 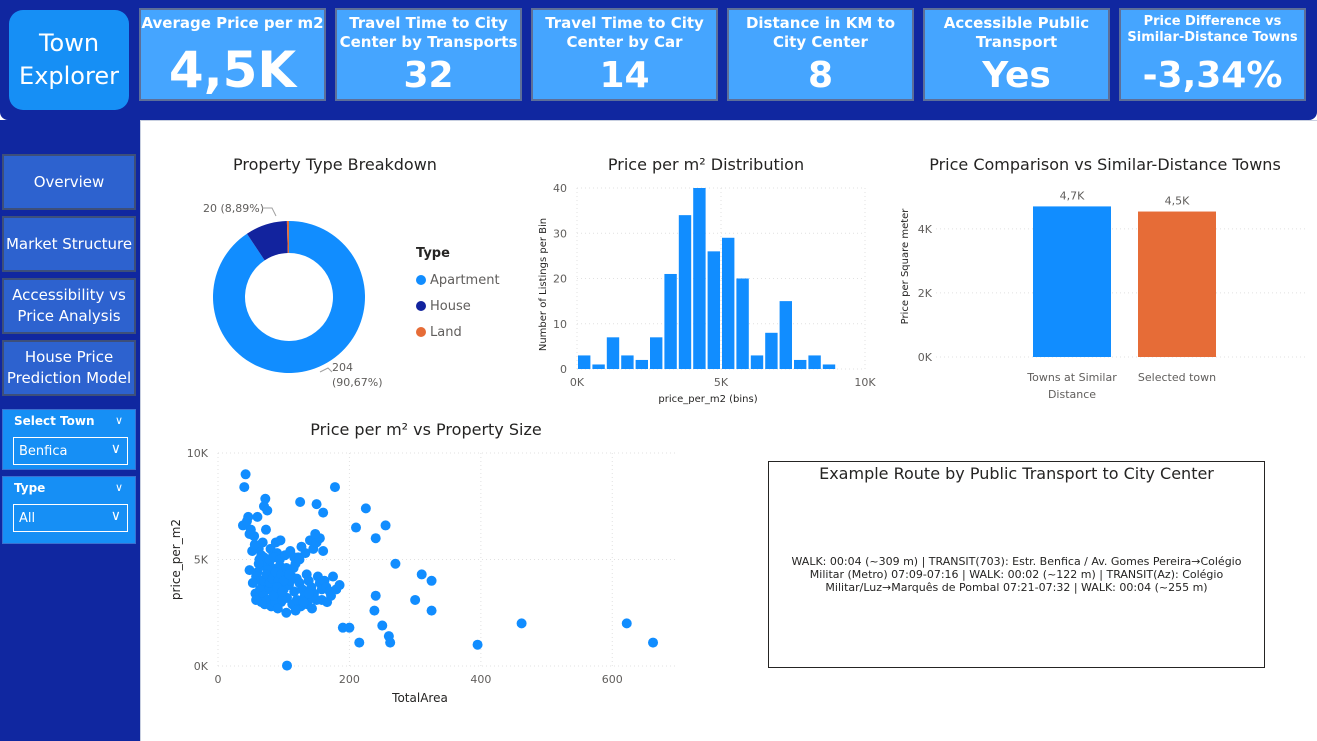 What do you see at coordinates (69, 244) in the screenshot?
I see `nav-market-structure-button: Market Structure` at bounding box center [69, 244].